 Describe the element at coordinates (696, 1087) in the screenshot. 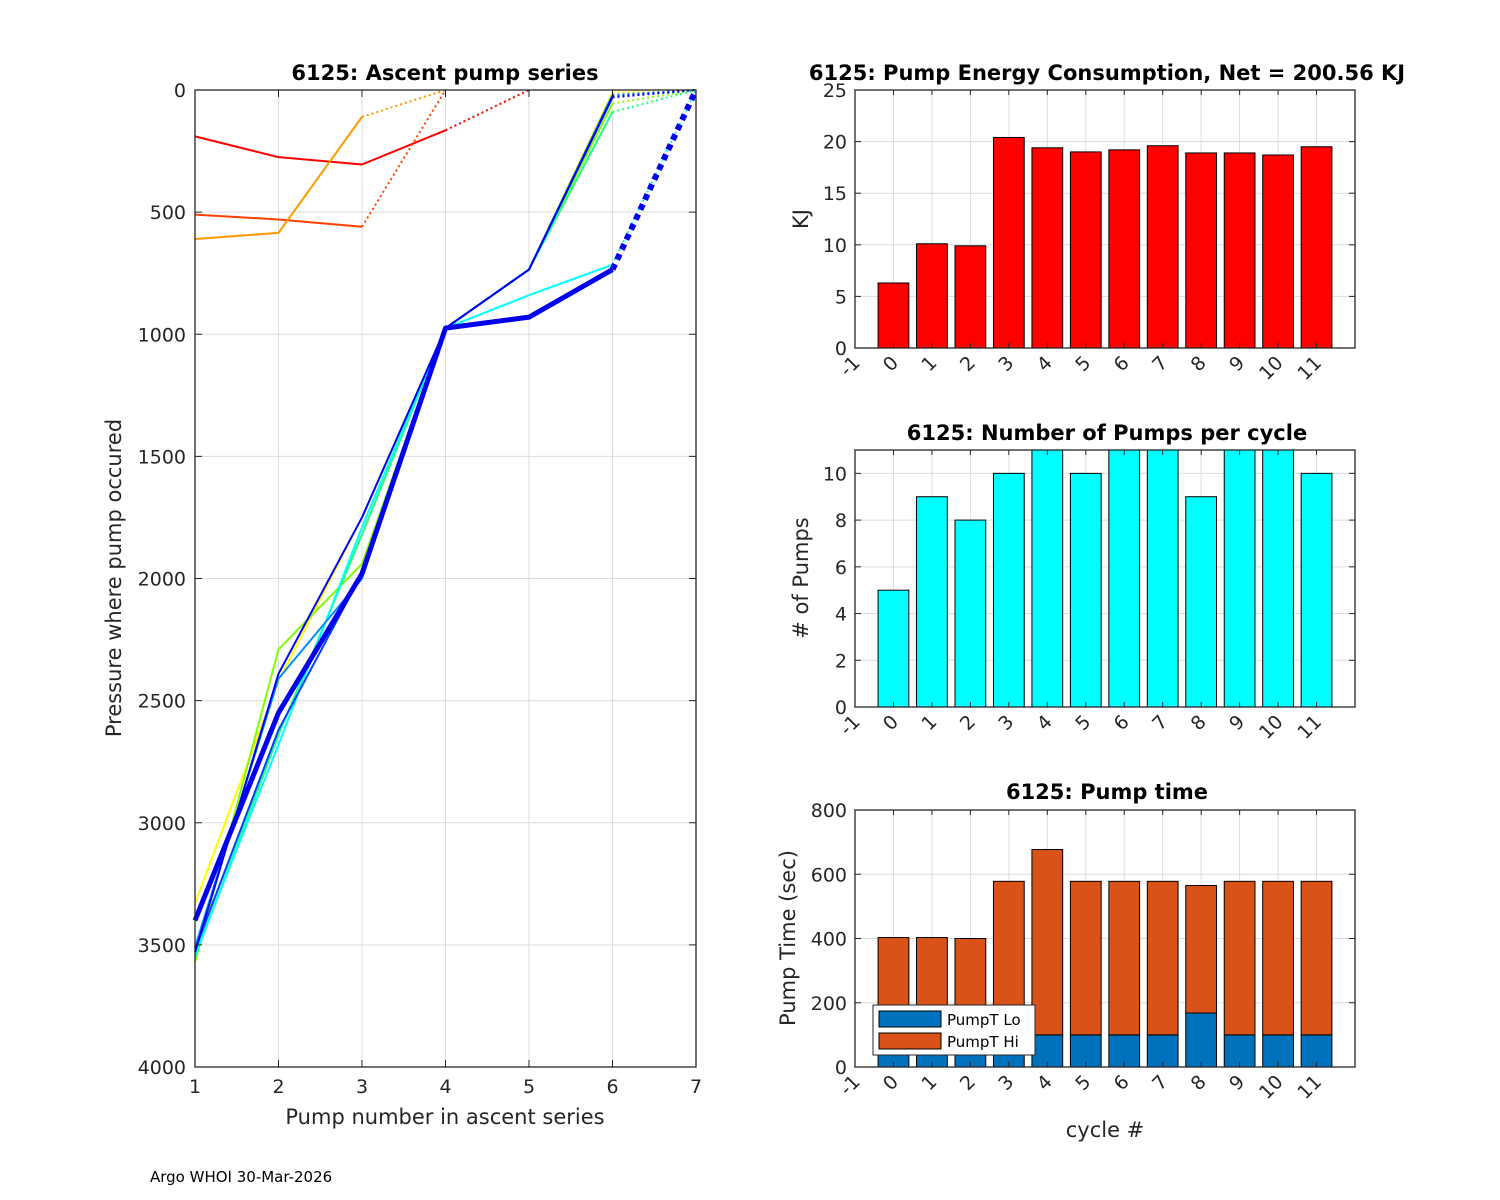

I see `ascent-x-tick-label: 7` at that location.